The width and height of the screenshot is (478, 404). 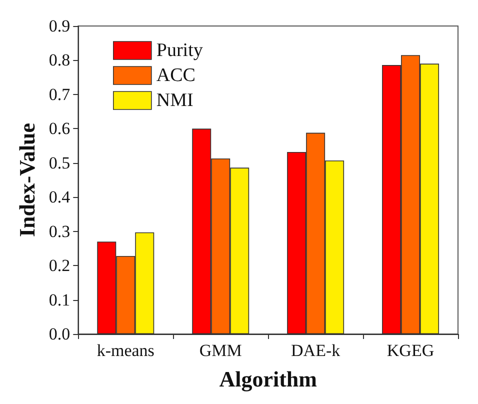 I want to click on y-tick-label: 0.0, so click(x=59, y=334).